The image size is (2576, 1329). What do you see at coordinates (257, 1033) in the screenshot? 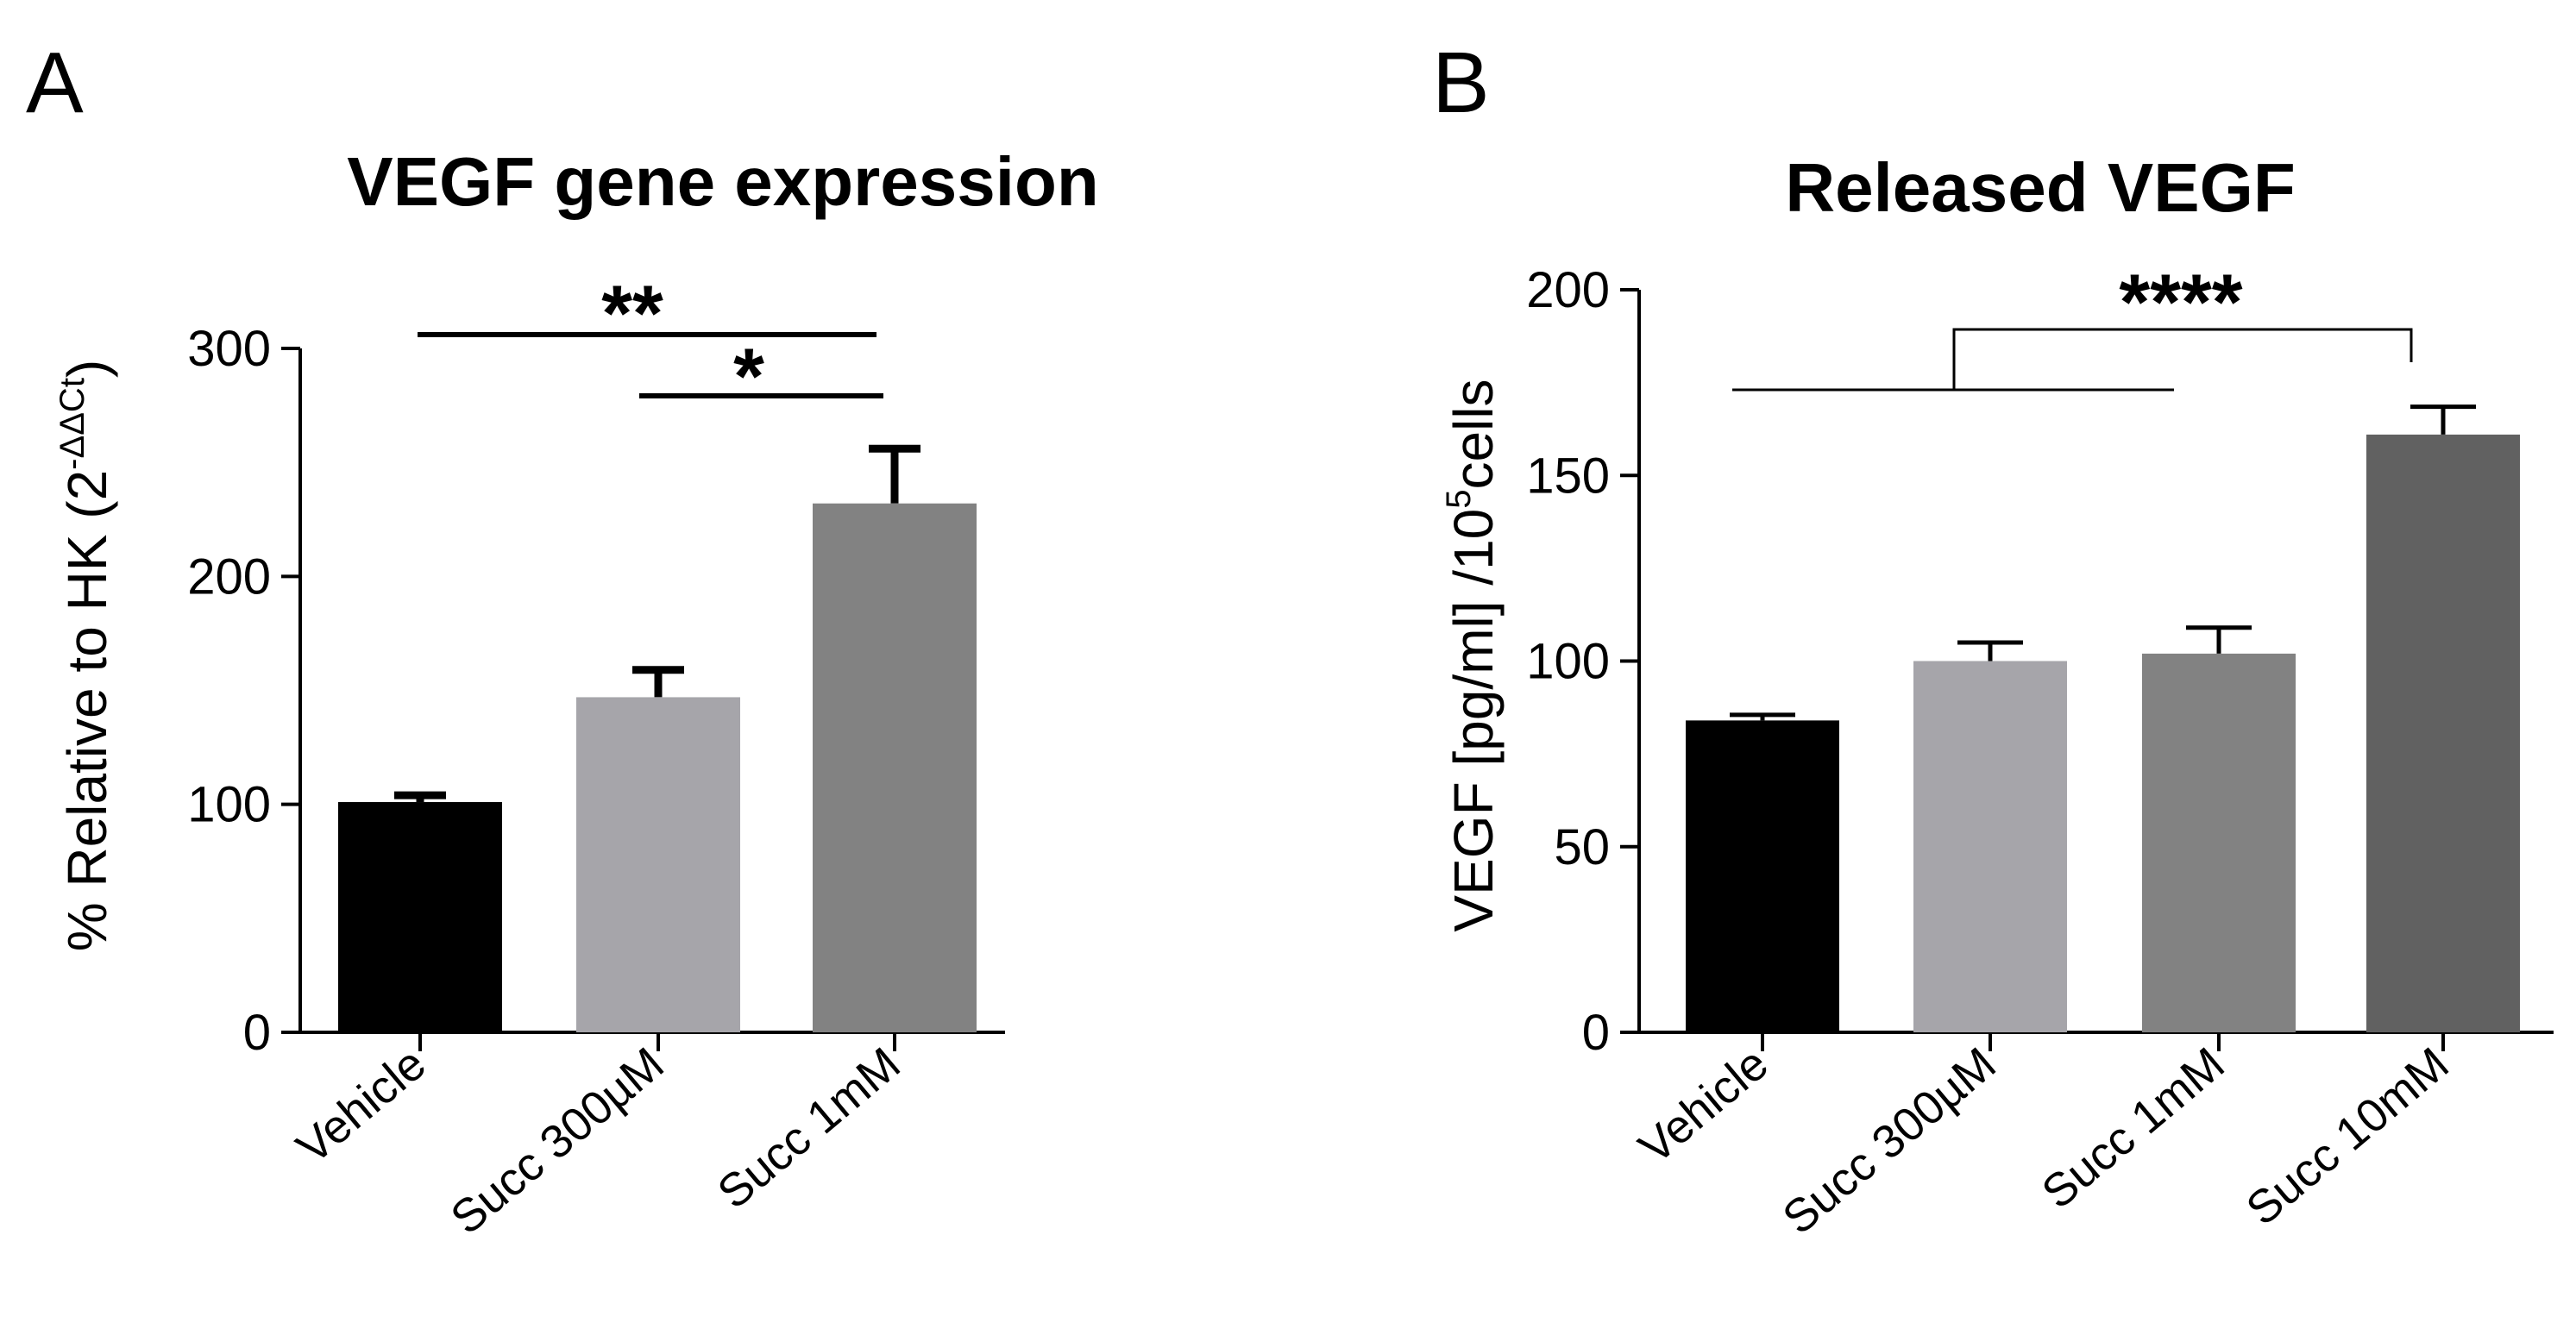
I see `chart-a-ytick-label: 0` at bounding box center [257, 1033].